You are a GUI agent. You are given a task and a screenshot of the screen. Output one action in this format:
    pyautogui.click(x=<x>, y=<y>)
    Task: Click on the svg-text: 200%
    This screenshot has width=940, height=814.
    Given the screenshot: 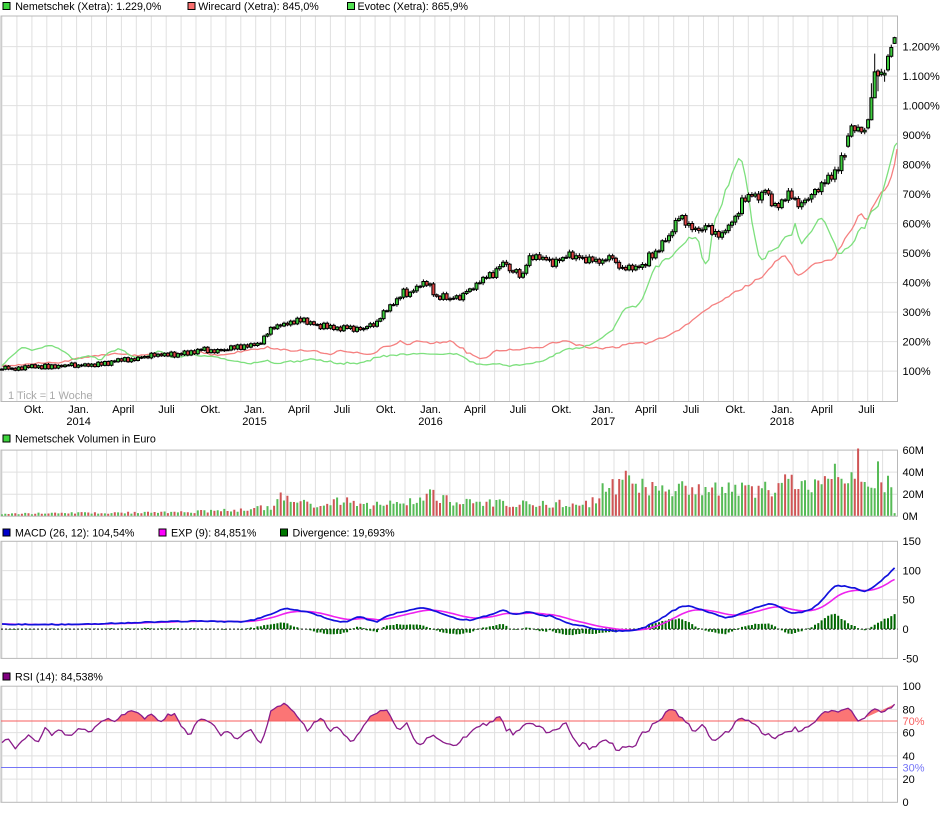 What is the action you would take?
    pyautogui.click(x=917, y=343)
    